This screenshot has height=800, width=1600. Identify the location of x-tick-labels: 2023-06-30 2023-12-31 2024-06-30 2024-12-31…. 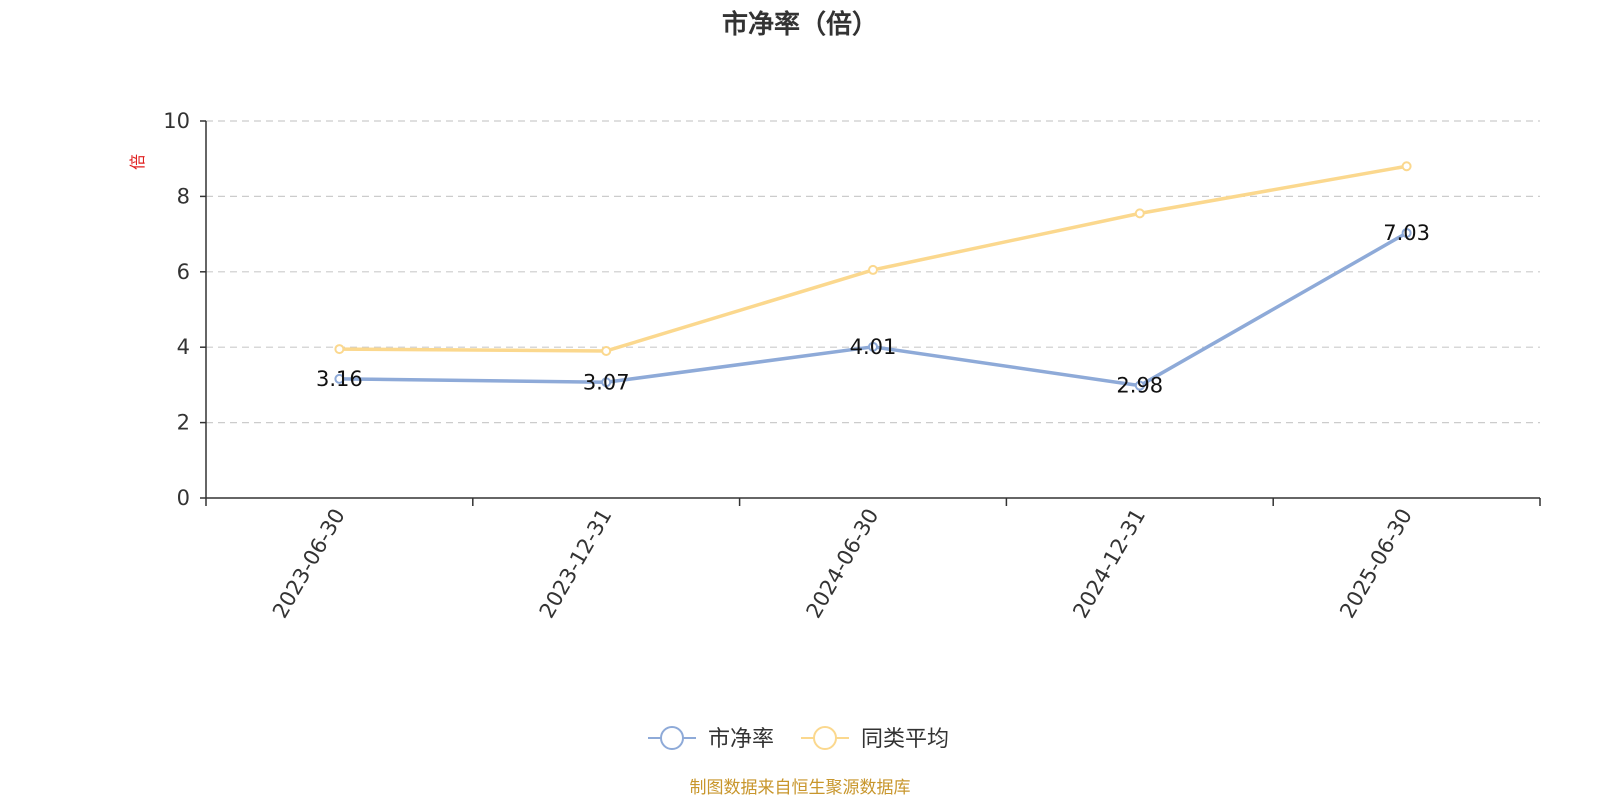
(842, 564).